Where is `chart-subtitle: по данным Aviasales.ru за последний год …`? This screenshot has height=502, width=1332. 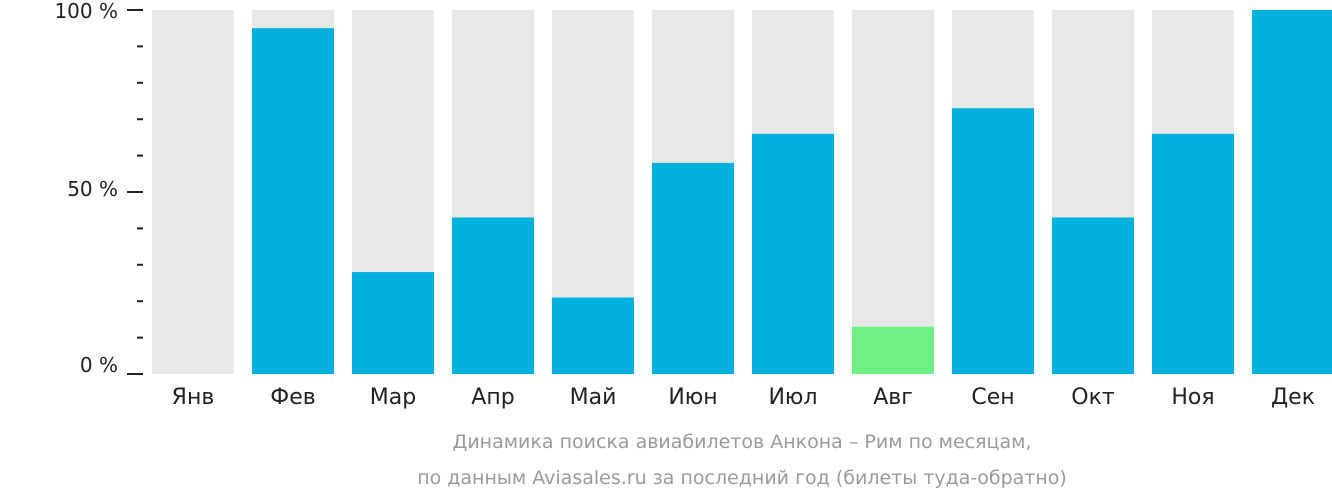 chart-subtitle: по данным Aviasales.ru за последний год … is located at coordinates (742, 478).